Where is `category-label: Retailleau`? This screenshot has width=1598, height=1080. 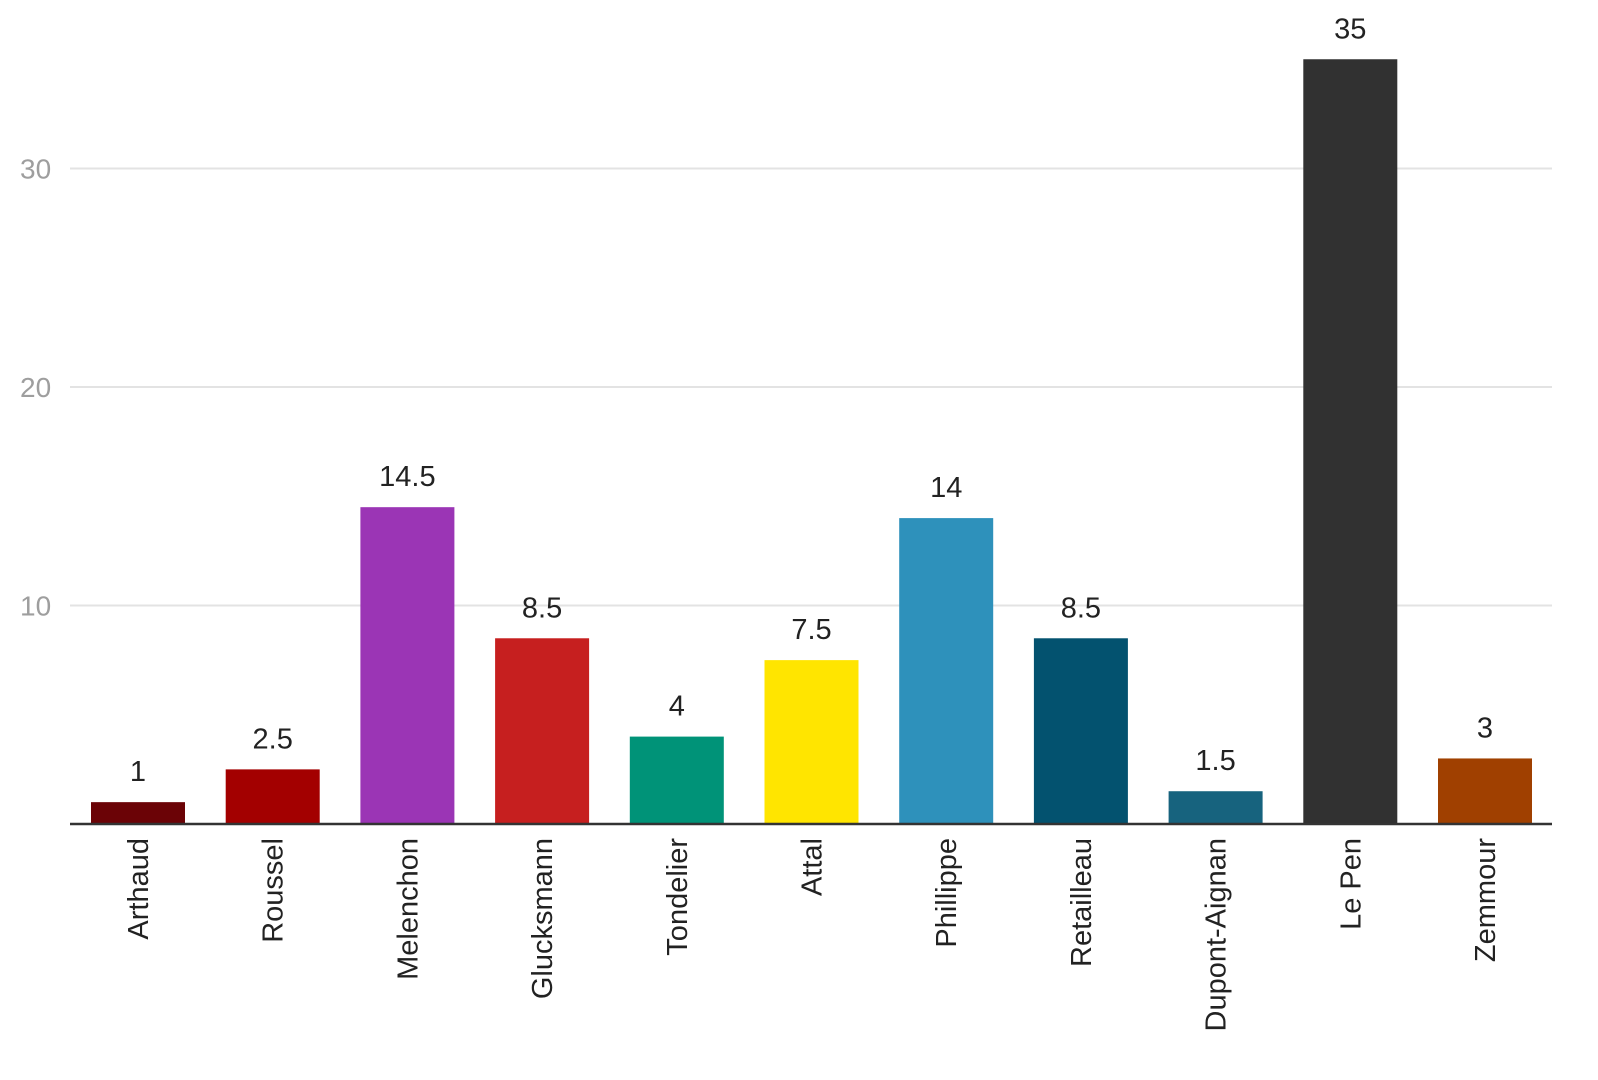 category-label: Retailleau is located at coordinates (1082, 902).